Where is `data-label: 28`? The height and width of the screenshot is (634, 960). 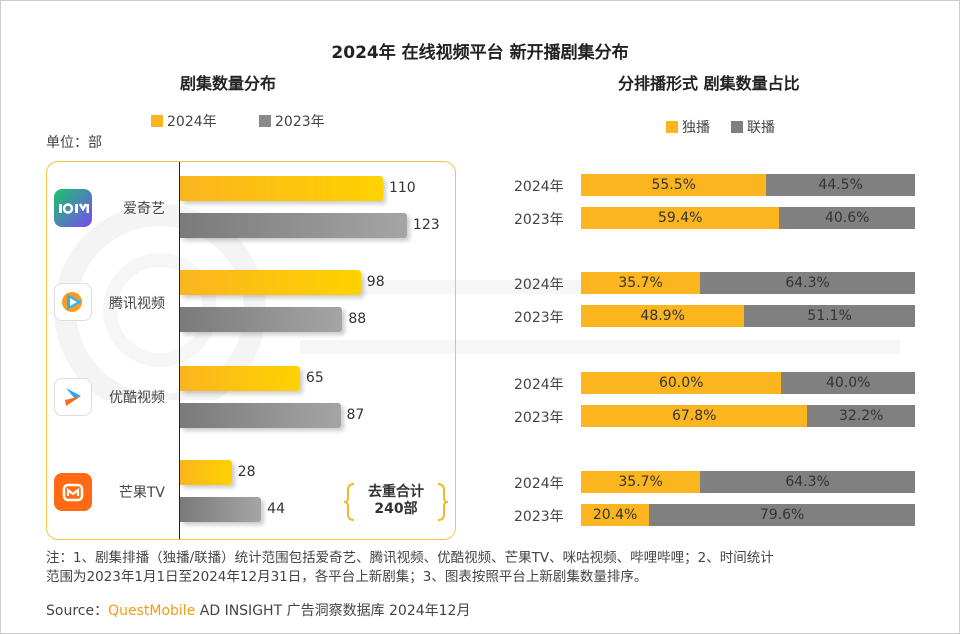
data-label: 28 is located at coordinates (246, 472).